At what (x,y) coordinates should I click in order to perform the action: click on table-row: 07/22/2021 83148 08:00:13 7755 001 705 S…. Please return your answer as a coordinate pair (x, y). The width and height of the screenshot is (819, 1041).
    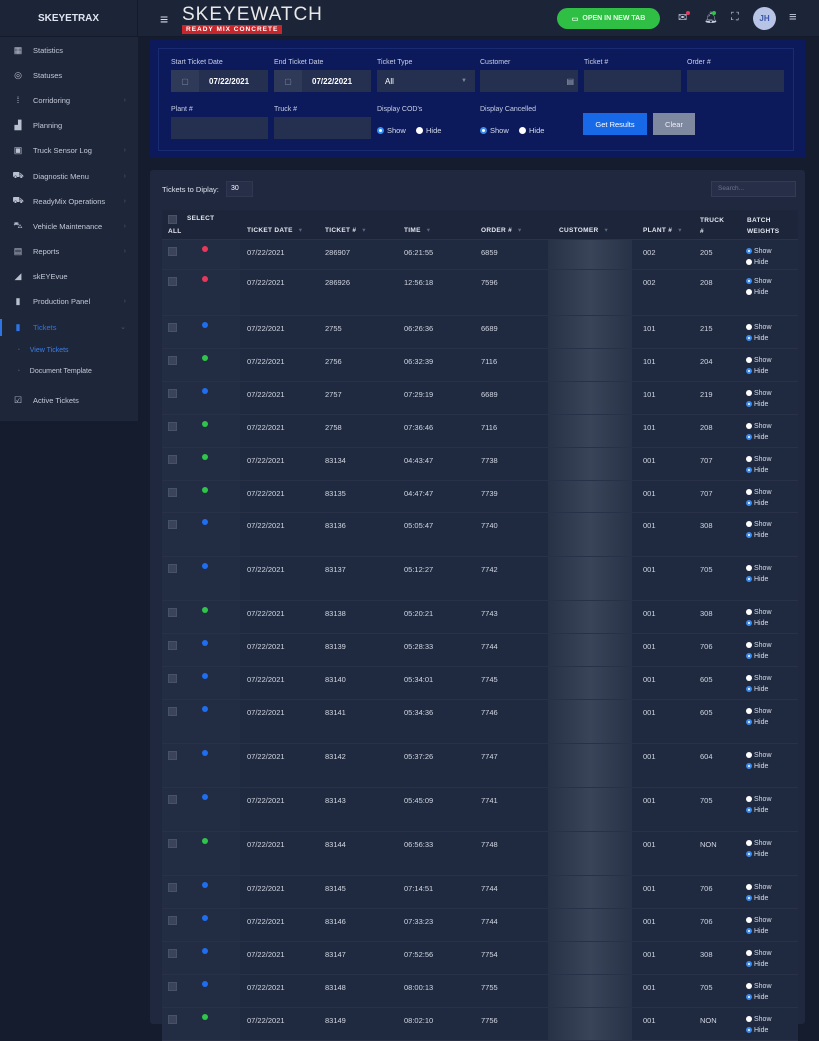
    Looking at the image, I should click on (480, 991).